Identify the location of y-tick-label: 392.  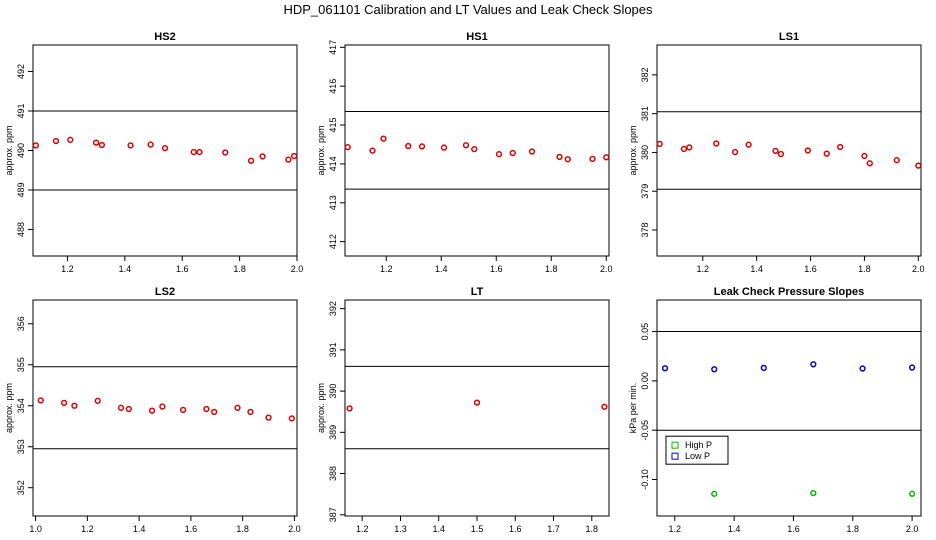
(333, 308).